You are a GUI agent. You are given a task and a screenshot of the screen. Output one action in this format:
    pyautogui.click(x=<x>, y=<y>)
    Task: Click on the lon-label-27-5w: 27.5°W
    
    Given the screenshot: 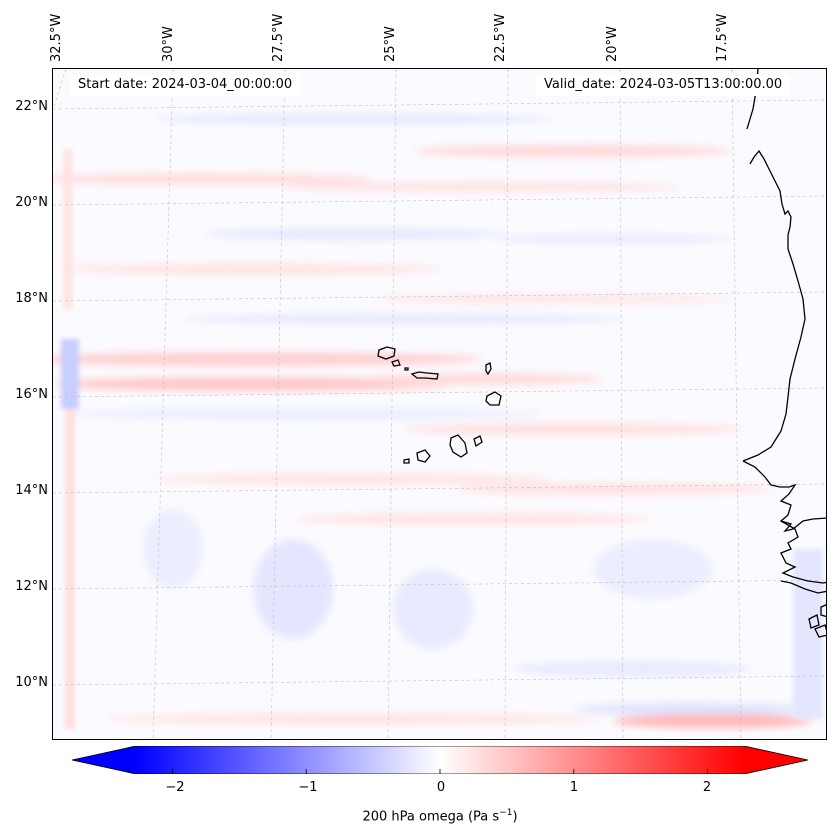 What is the action you would take?
    pyautogui.click(x=278, y=37)
    